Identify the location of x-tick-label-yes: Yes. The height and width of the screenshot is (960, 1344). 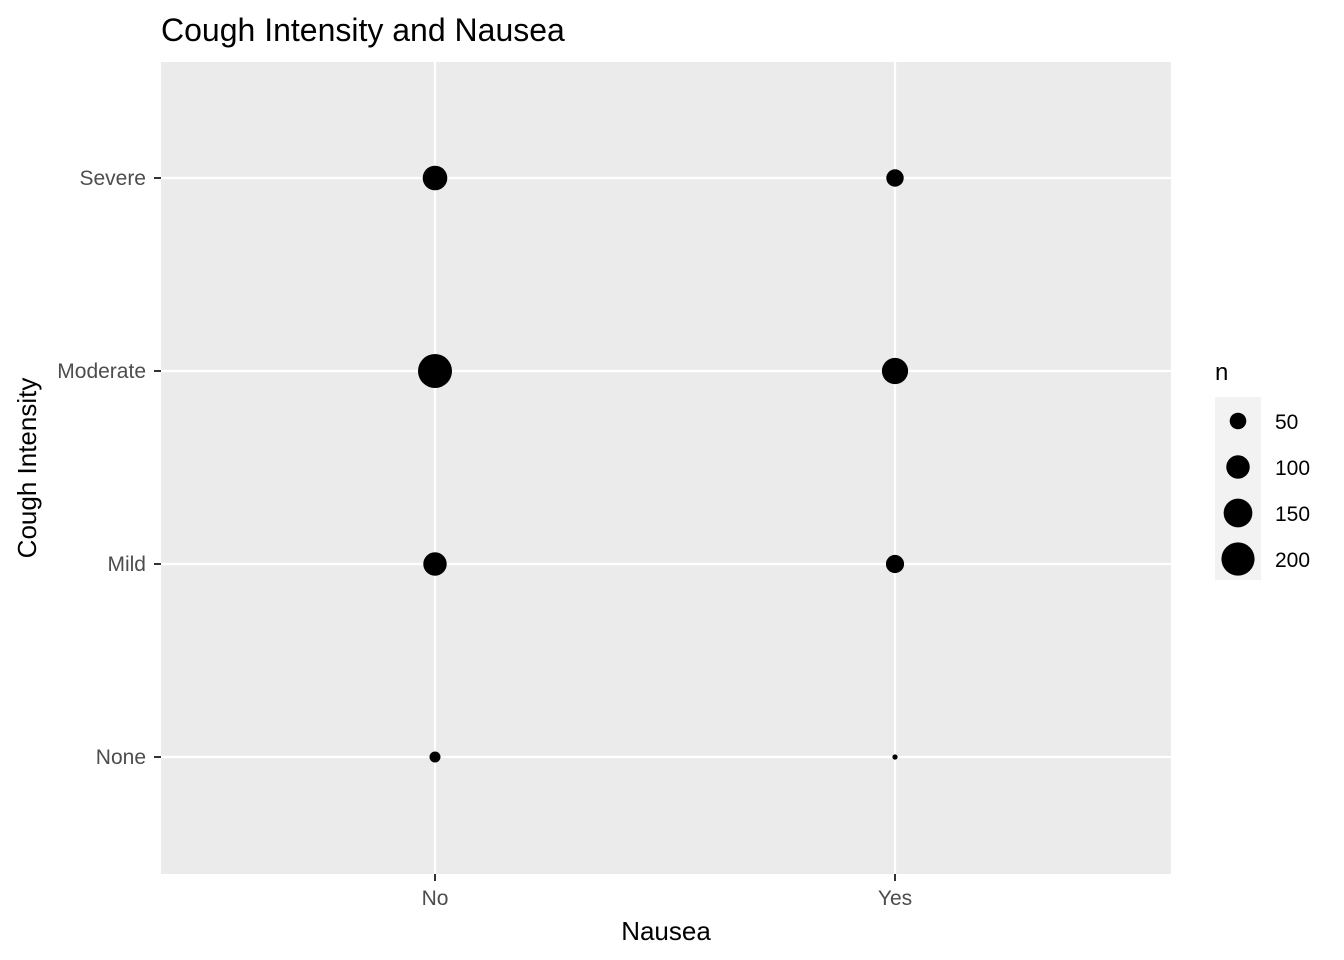
(895, 898).